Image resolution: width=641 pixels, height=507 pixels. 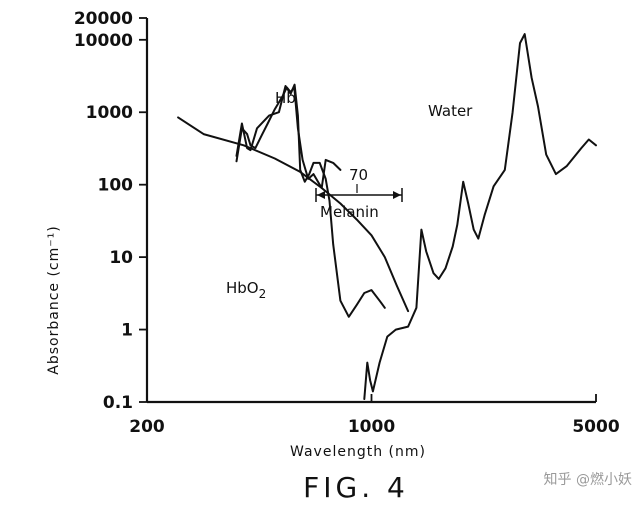 What do you see at coordinates (242, 288) in the screenshot?
I see `label-hbo2-prefix: HbO` at bounding box center [242, 288].